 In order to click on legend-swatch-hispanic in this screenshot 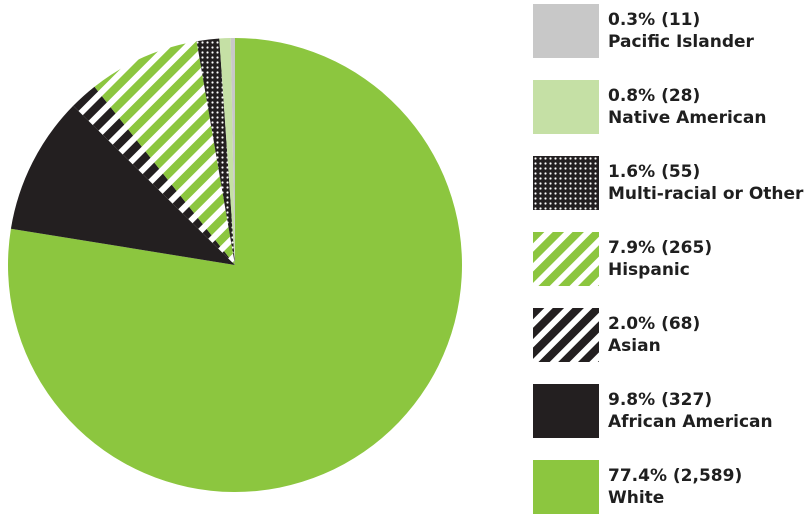, I will do `click(566, 259)`.